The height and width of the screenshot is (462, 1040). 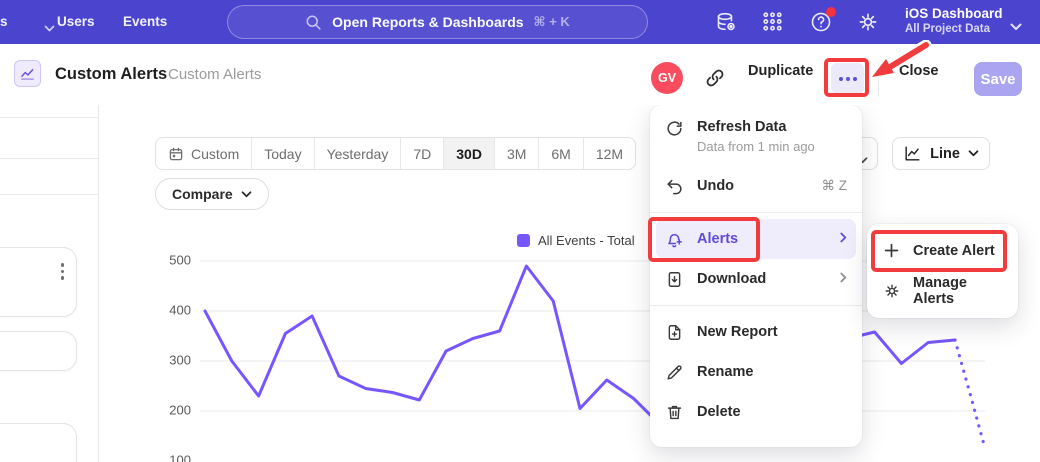 I want to click on search-placeholder: Open Reports & Dashboards, so click(x=428, y=22).